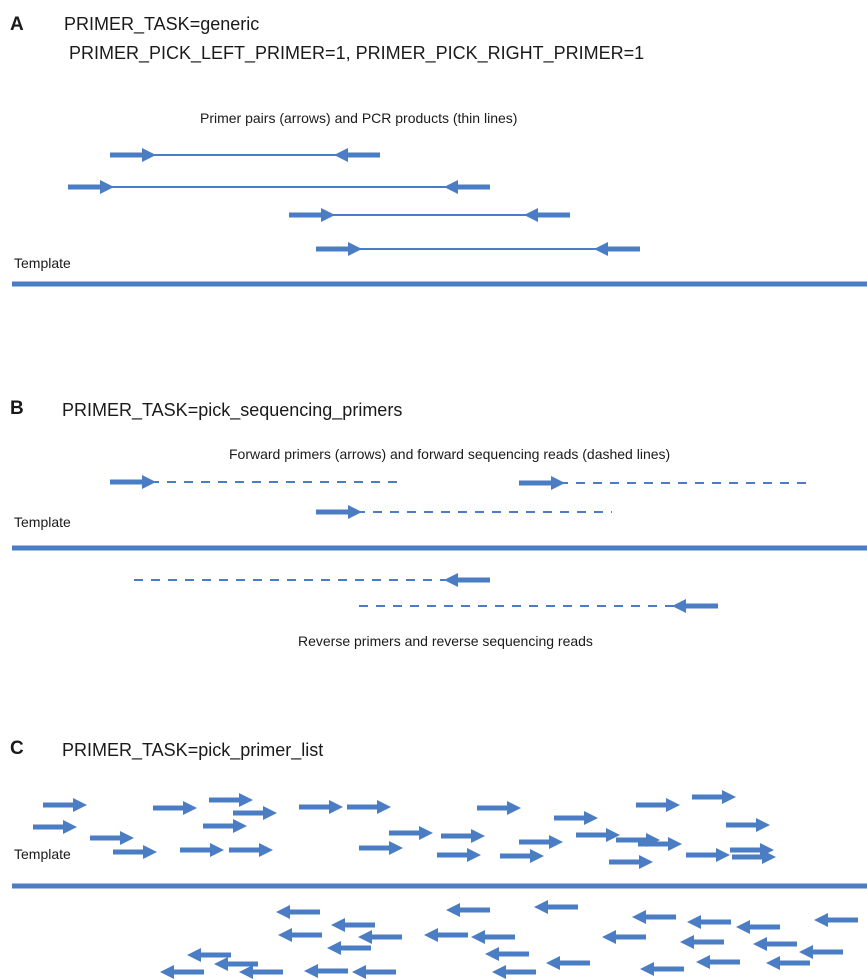  Describe the element at coordinates (17, 24) in the screenshot. I see `panel-a-letter: A` at that location.